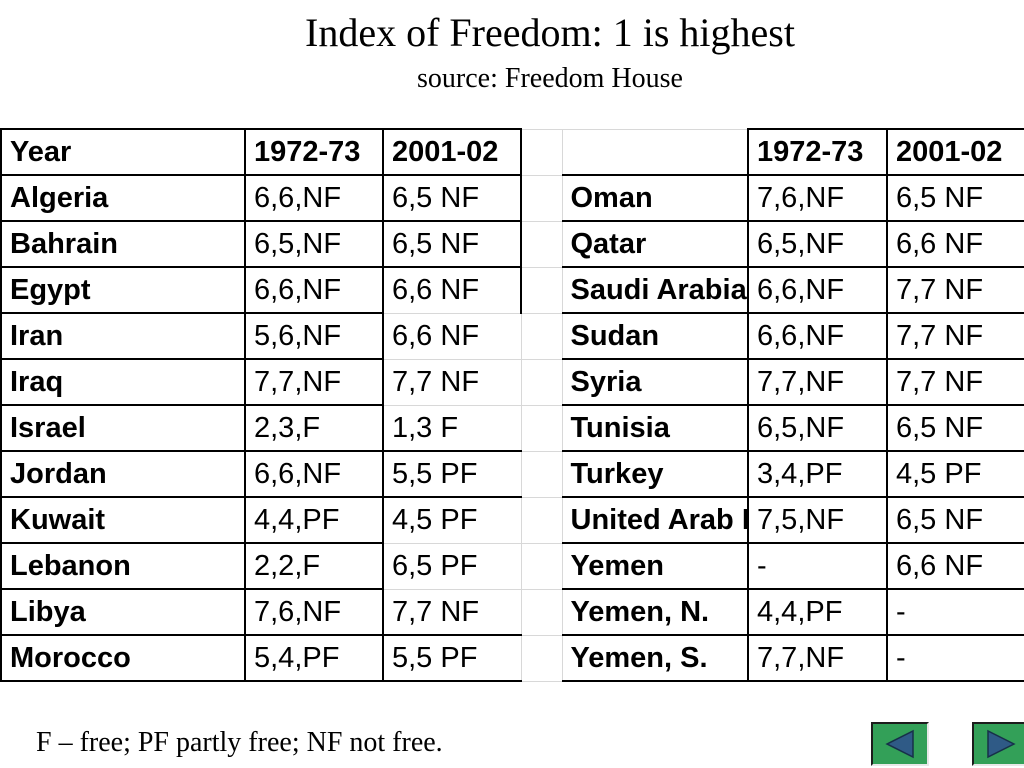  What do you see at coordinates (655, 658) in the screenshot?
I see `right-country-cell: Yemen, S.` at bounding box center [655, 658].